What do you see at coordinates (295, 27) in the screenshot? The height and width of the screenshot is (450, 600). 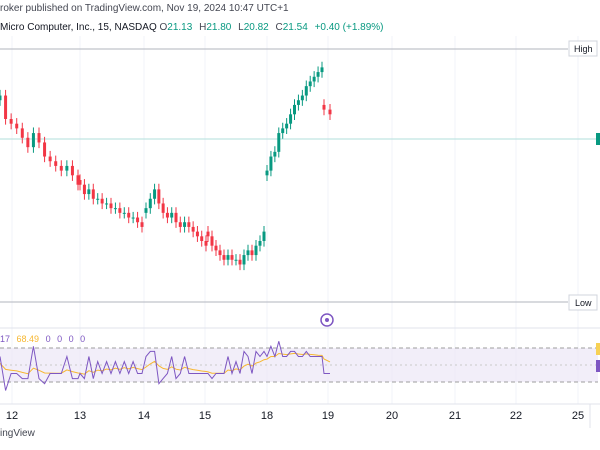 I see `close-value: 21.54` at bounding box center [295, 27].